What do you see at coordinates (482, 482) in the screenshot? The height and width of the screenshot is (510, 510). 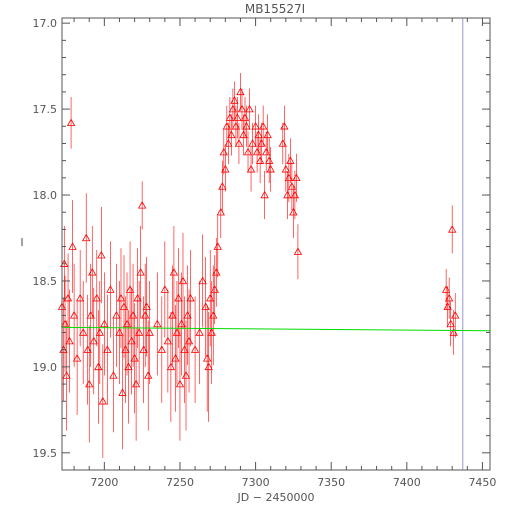 I see `x-tick-label: 7450` at bounding box center [482, 482].